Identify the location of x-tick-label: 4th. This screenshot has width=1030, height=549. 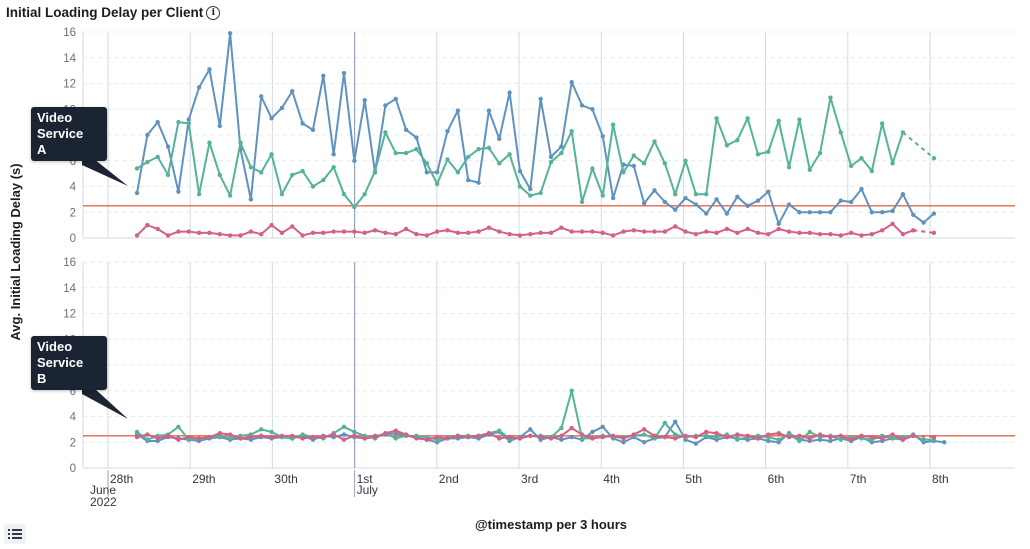
(611, 479).